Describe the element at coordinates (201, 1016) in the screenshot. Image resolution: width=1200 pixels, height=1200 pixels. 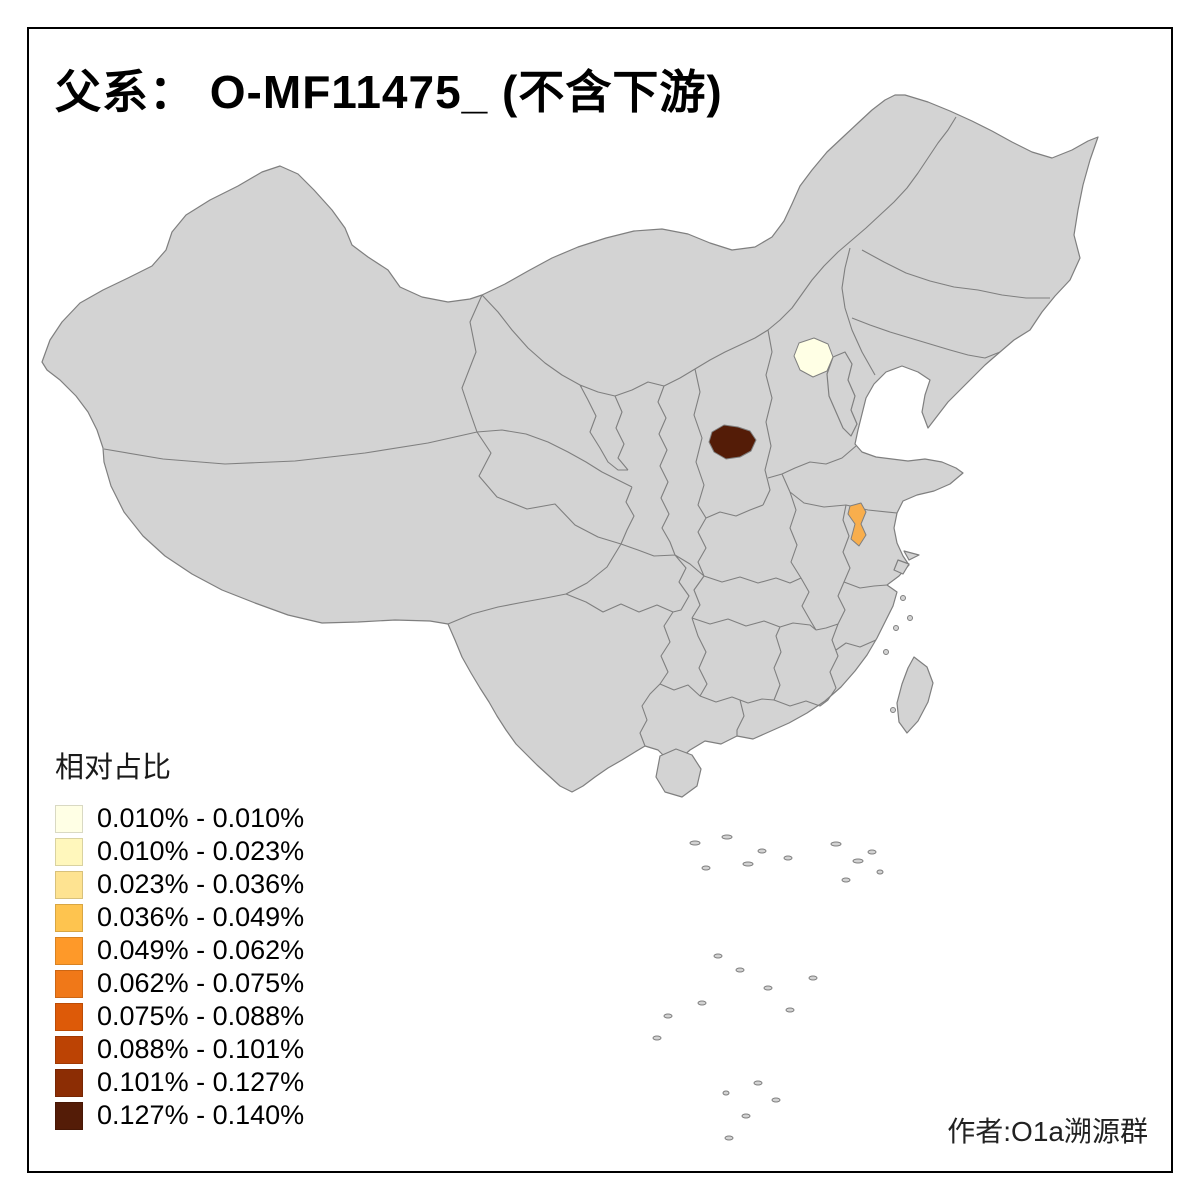
I see `legend-class-label: 0.075% - 0.088%` at that location.